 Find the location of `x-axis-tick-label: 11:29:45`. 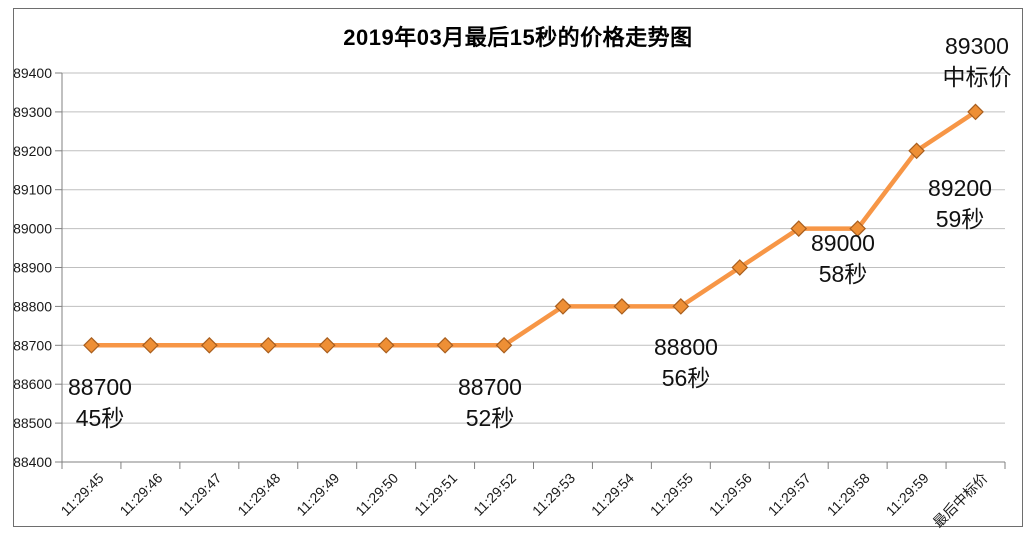

x-axis-tick-label: 11:29:45 is located at coordinates (81, 494).